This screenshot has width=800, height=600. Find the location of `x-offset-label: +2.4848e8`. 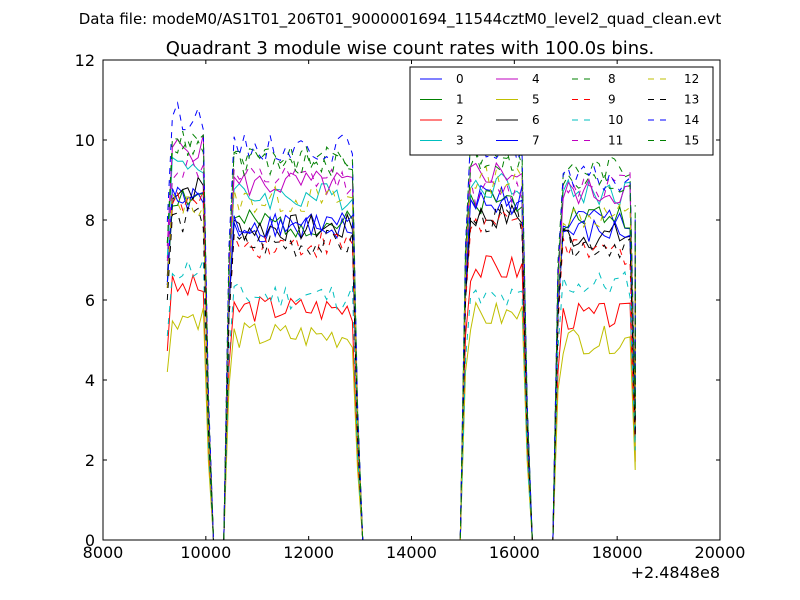

x-offset-label: +2.4848e8 is located at coordinates (675, 572).